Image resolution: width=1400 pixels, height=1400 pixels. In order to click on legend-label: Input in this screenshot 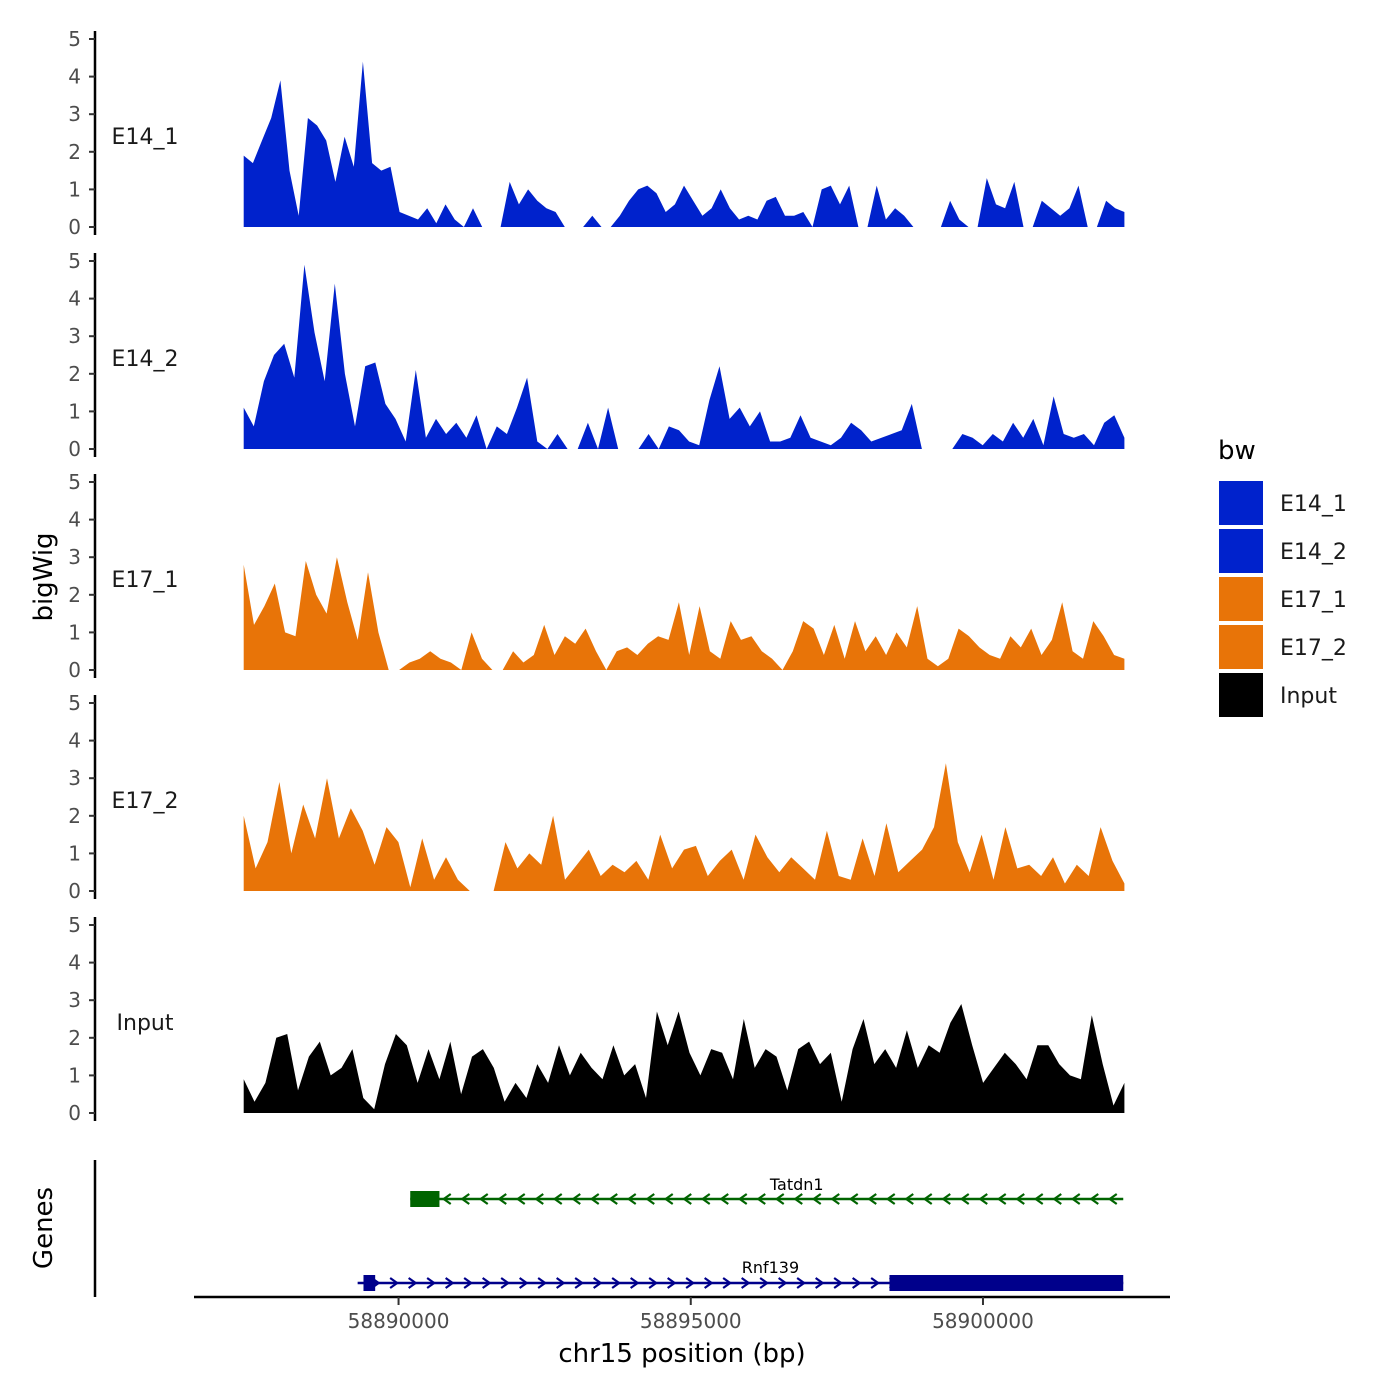, I will do `click(1308, 696)`.